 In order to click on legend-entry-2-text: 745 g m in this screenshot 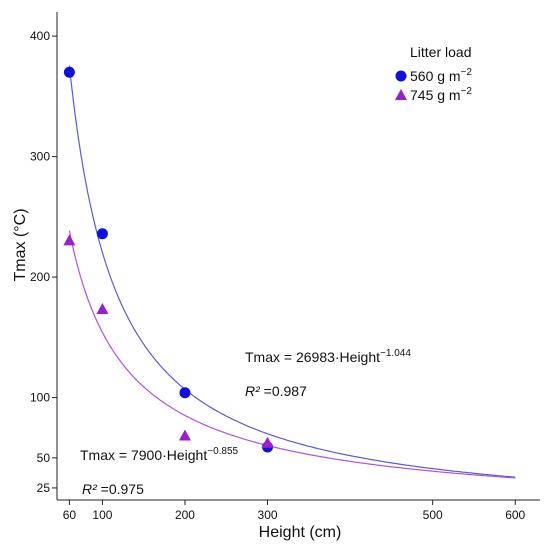, I will do `click(435, 95)`.